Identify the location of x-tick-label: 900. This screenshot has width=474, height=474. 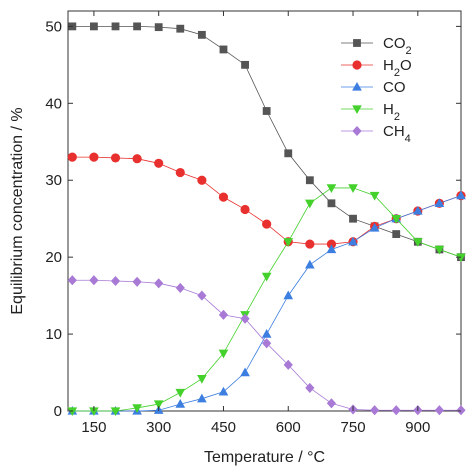
(417, 427).